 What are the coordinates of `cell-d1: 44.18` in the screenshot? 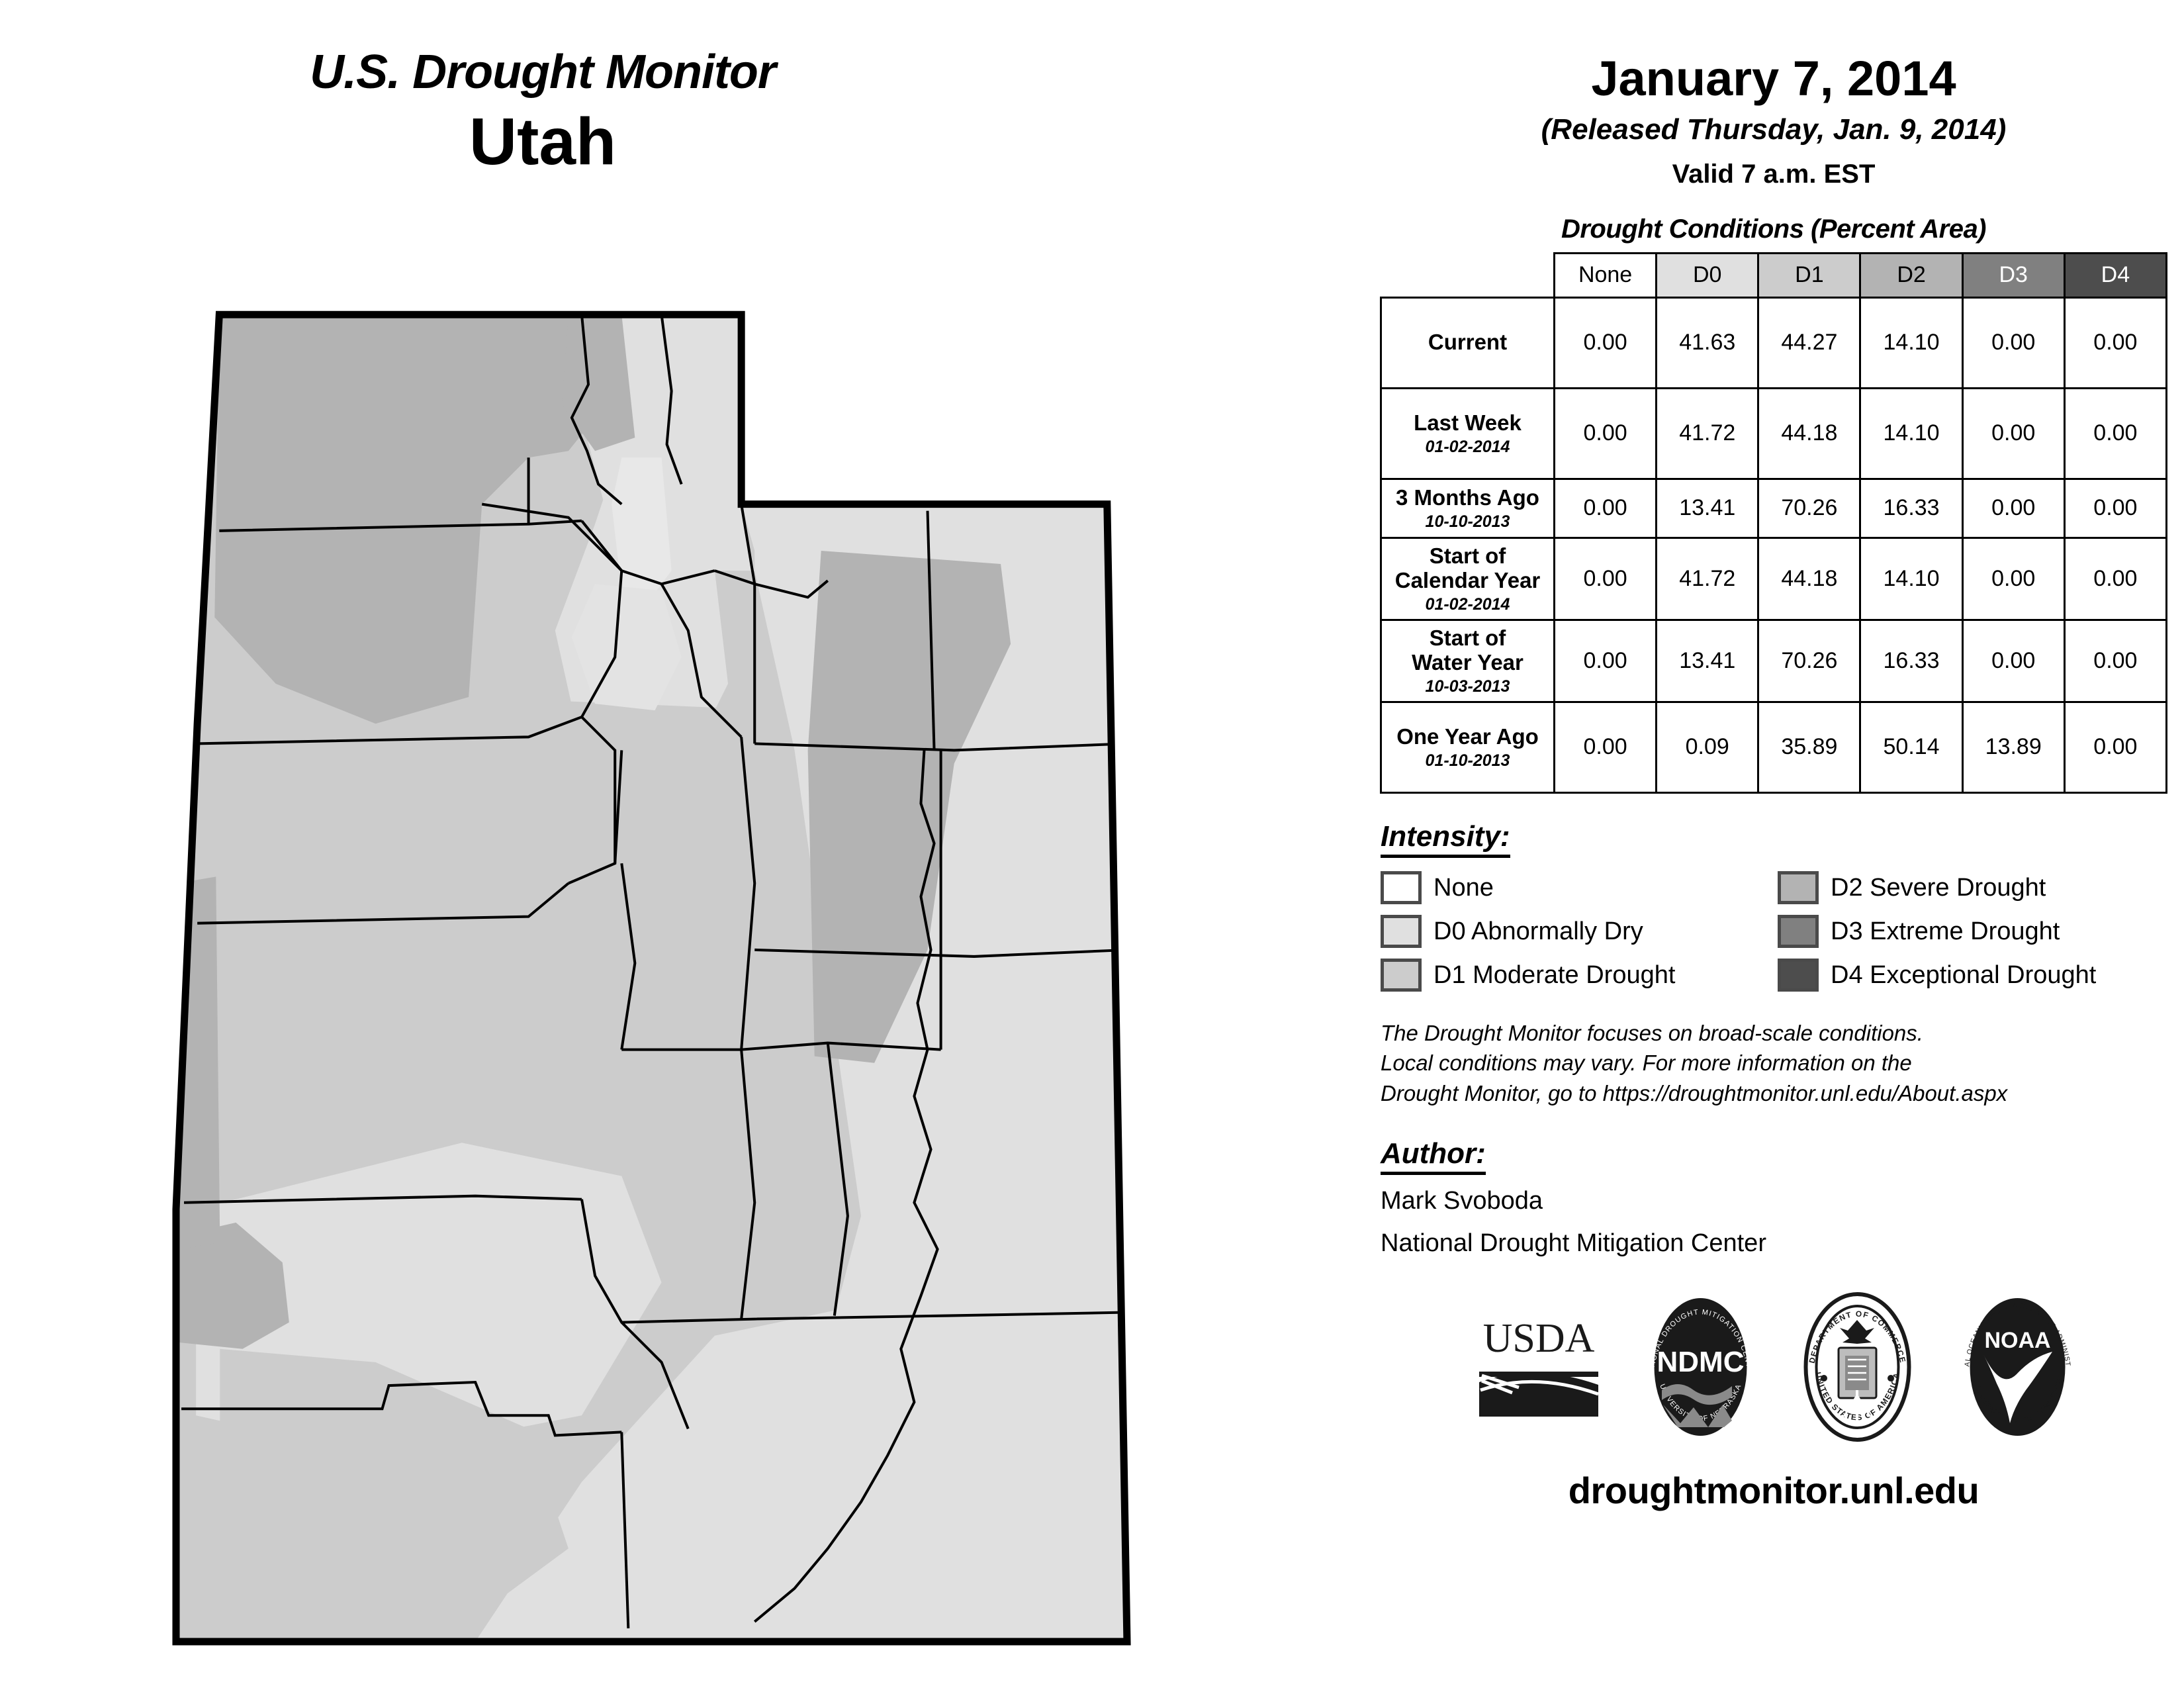 It's located at (1809, 433).